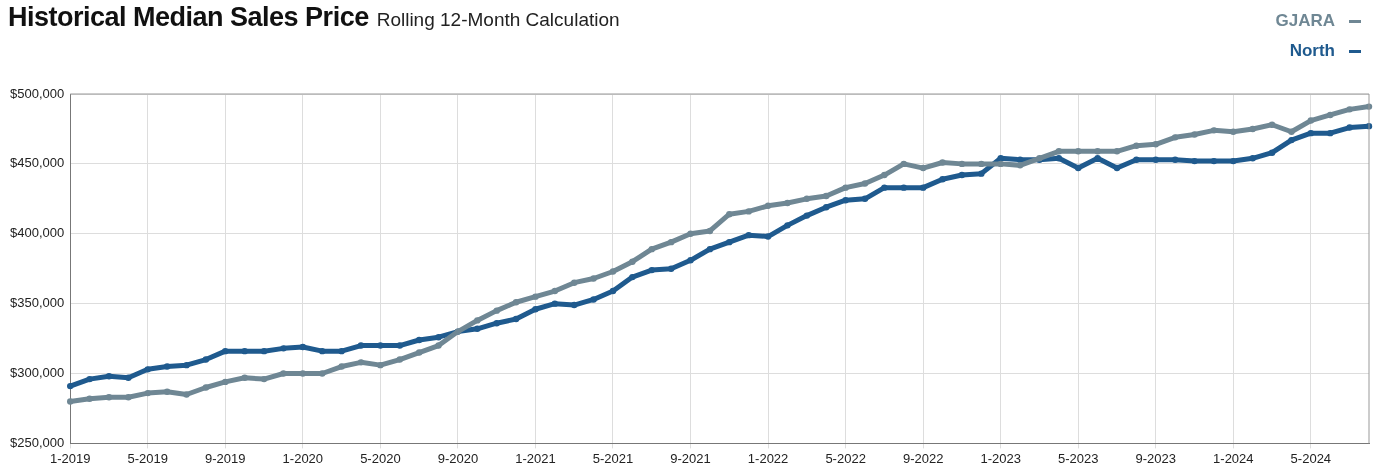  Describe the element at coordinates (70, 458) in the screenshot. I see `x-tick-label: 1-2019` at that location.